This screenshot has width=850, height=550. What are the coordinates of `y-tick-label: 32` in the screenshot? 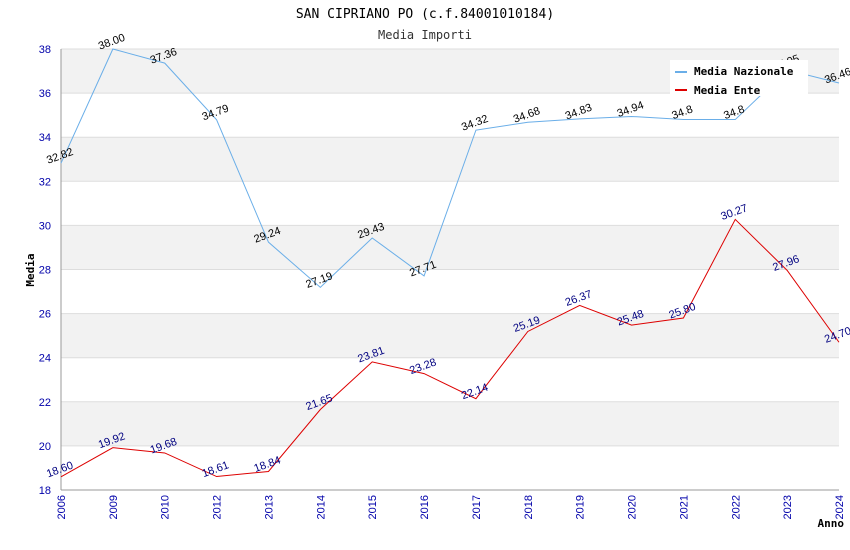 It's located at (45, 182).